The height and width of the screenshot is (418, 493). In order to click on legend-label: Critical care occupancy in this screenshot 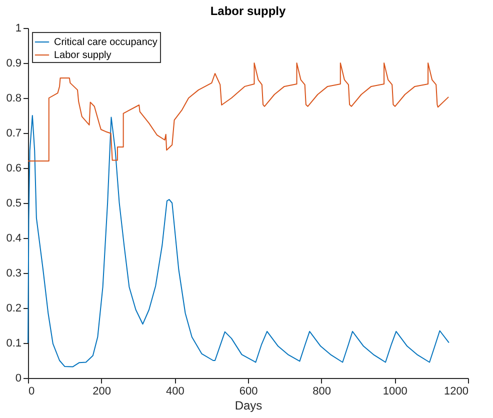, I will do `click(106, 42)`.